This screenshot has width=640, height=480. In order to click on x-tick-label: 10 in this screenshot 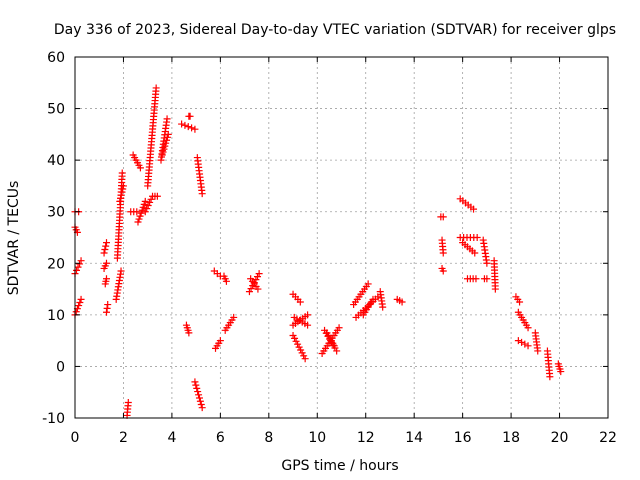, I will do `click(317, 438)`.